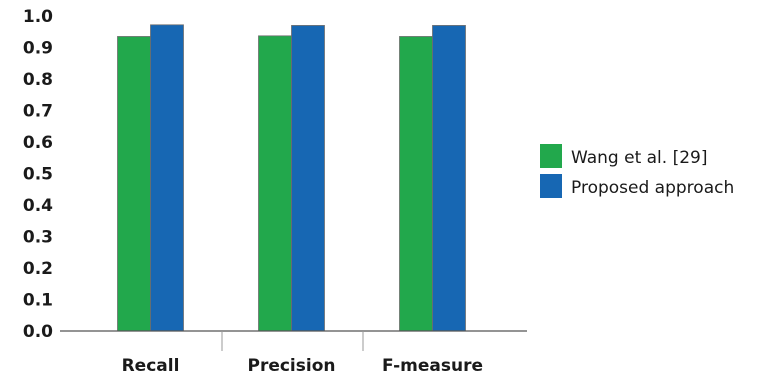  Describe the element at coordinates (38, 80) in the screenshot. I see `y-tick-label: 0.8` at that location.